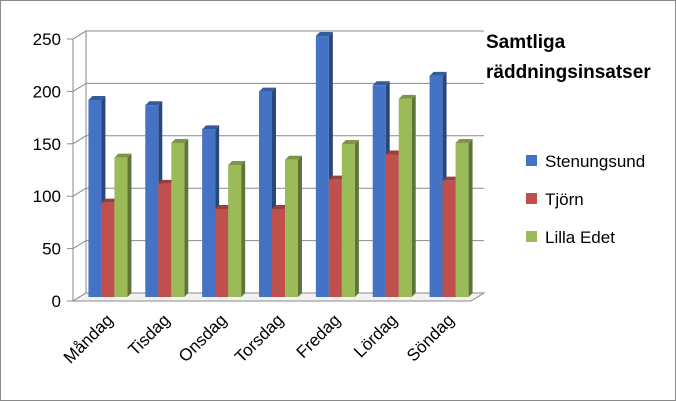 The width and height of the screenshot is (676, 401). What do you see at coordinates (203, 338) in the screenshot?
I see `x-tick-label: Onsdag` at bounding box center [203, 338].